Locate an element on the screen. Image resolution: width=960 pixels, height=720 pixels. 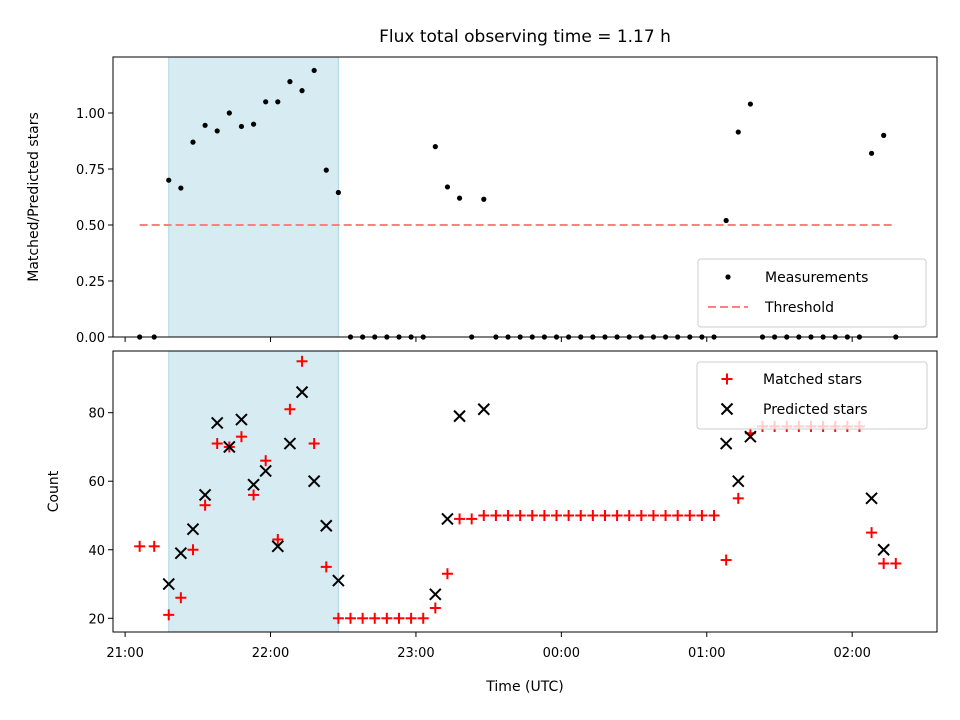
bottom-y-tick-label: 20 is located at coordinates (96, 619).